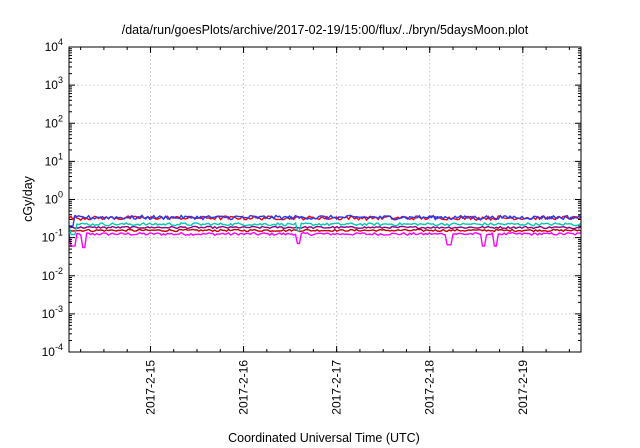 This screenshot has height=448, width=640. Describe the element at coordinates (52, 274) in the screenshot. I see `y-tick-label: 10⁻²` at that location.